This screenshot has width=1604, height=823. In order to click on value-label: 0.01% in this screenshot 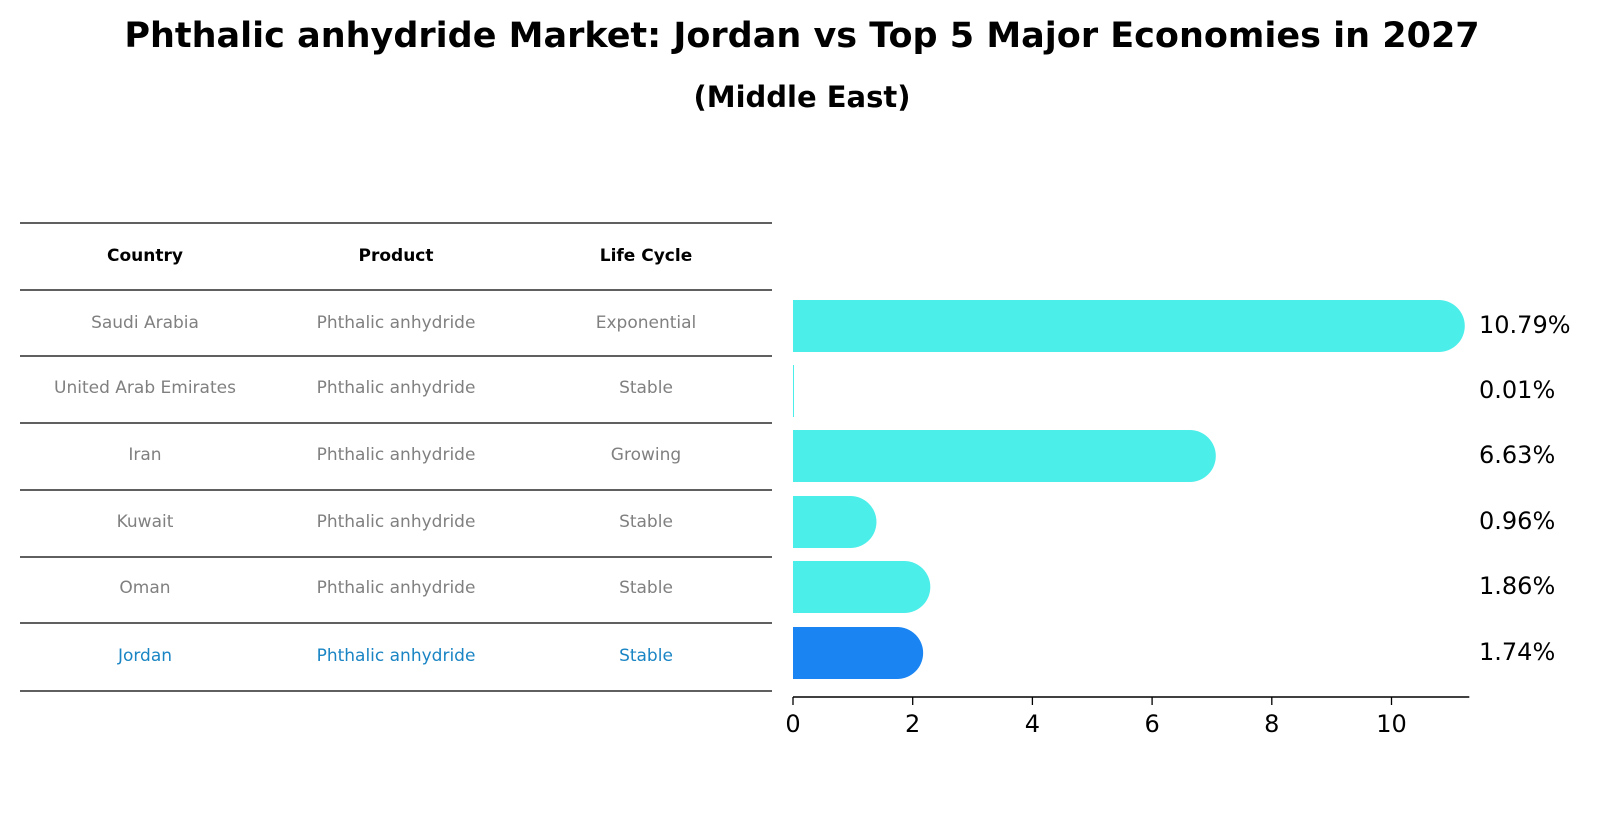, I will do `click(1517, 390)`.